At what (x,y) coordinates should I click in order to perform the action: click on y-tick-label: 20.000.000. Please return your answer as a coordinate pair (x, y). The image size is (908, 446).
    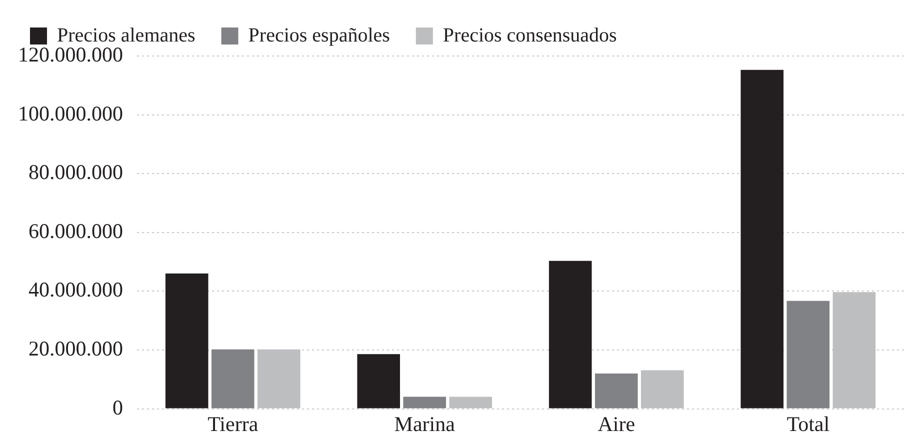
    Looking at the image, I should click on (75, 348).